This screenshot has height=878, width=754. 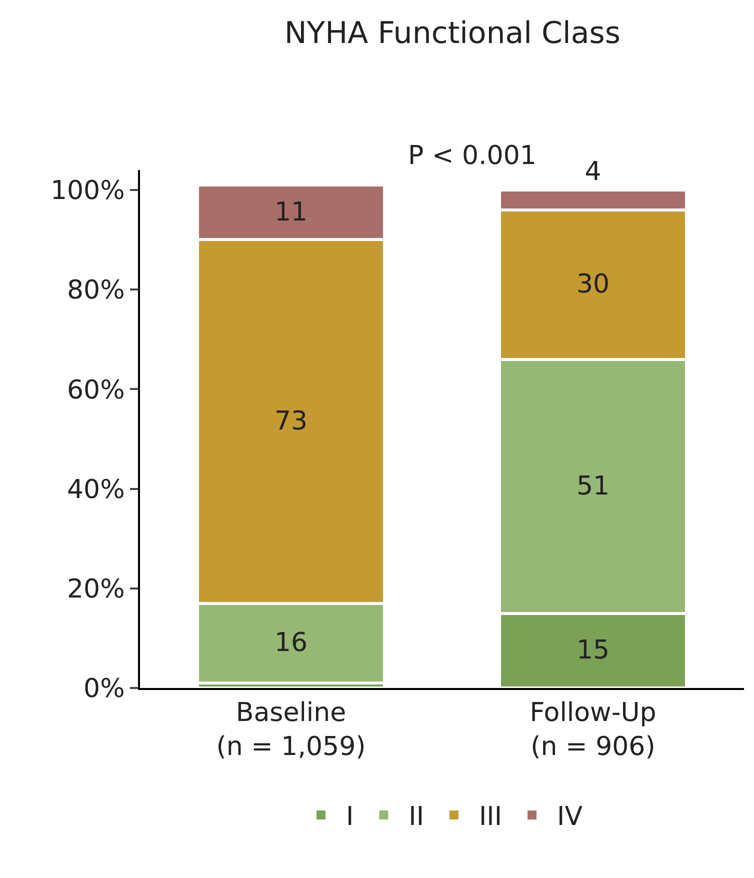 What do you see at coordinates (593, 171) in the screenshot?
I see `data-label: 4` at bounding box center [593, 171].